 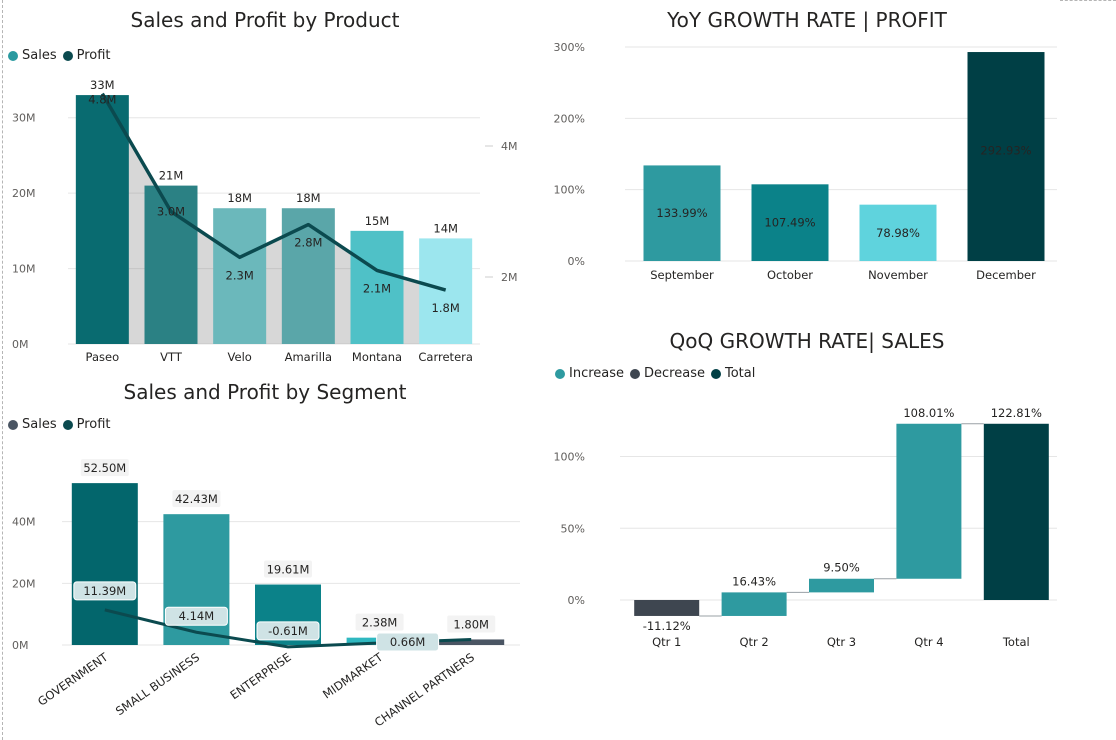 What do you see at coordinates (807, 341) in the screenshot?
I see `qoq-chart-title: QoQ GROWTH RATE| SALES` at bounding box center [807, 341].